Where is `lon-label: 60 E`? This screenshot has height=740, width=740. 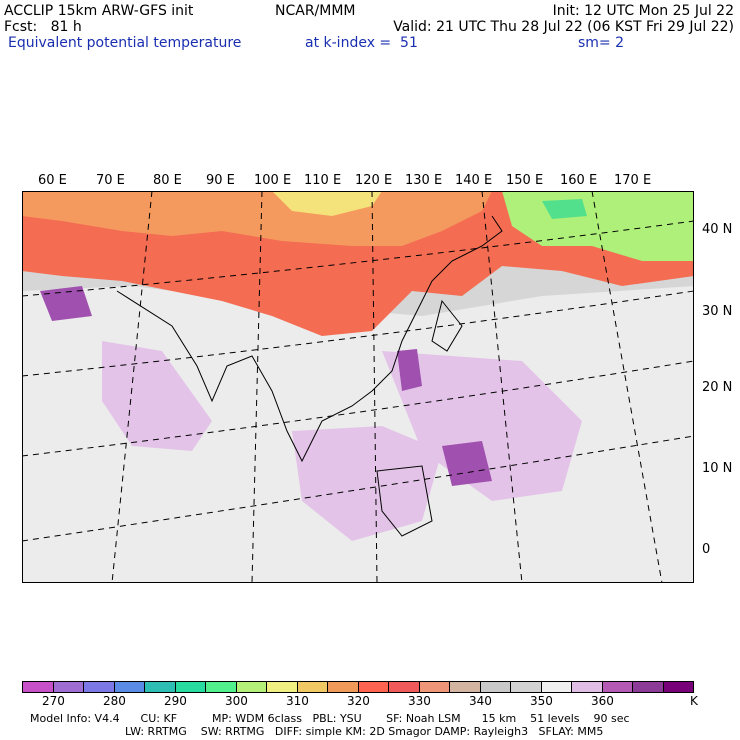 lon-label: 60 E is located at coordinates (52, 180).